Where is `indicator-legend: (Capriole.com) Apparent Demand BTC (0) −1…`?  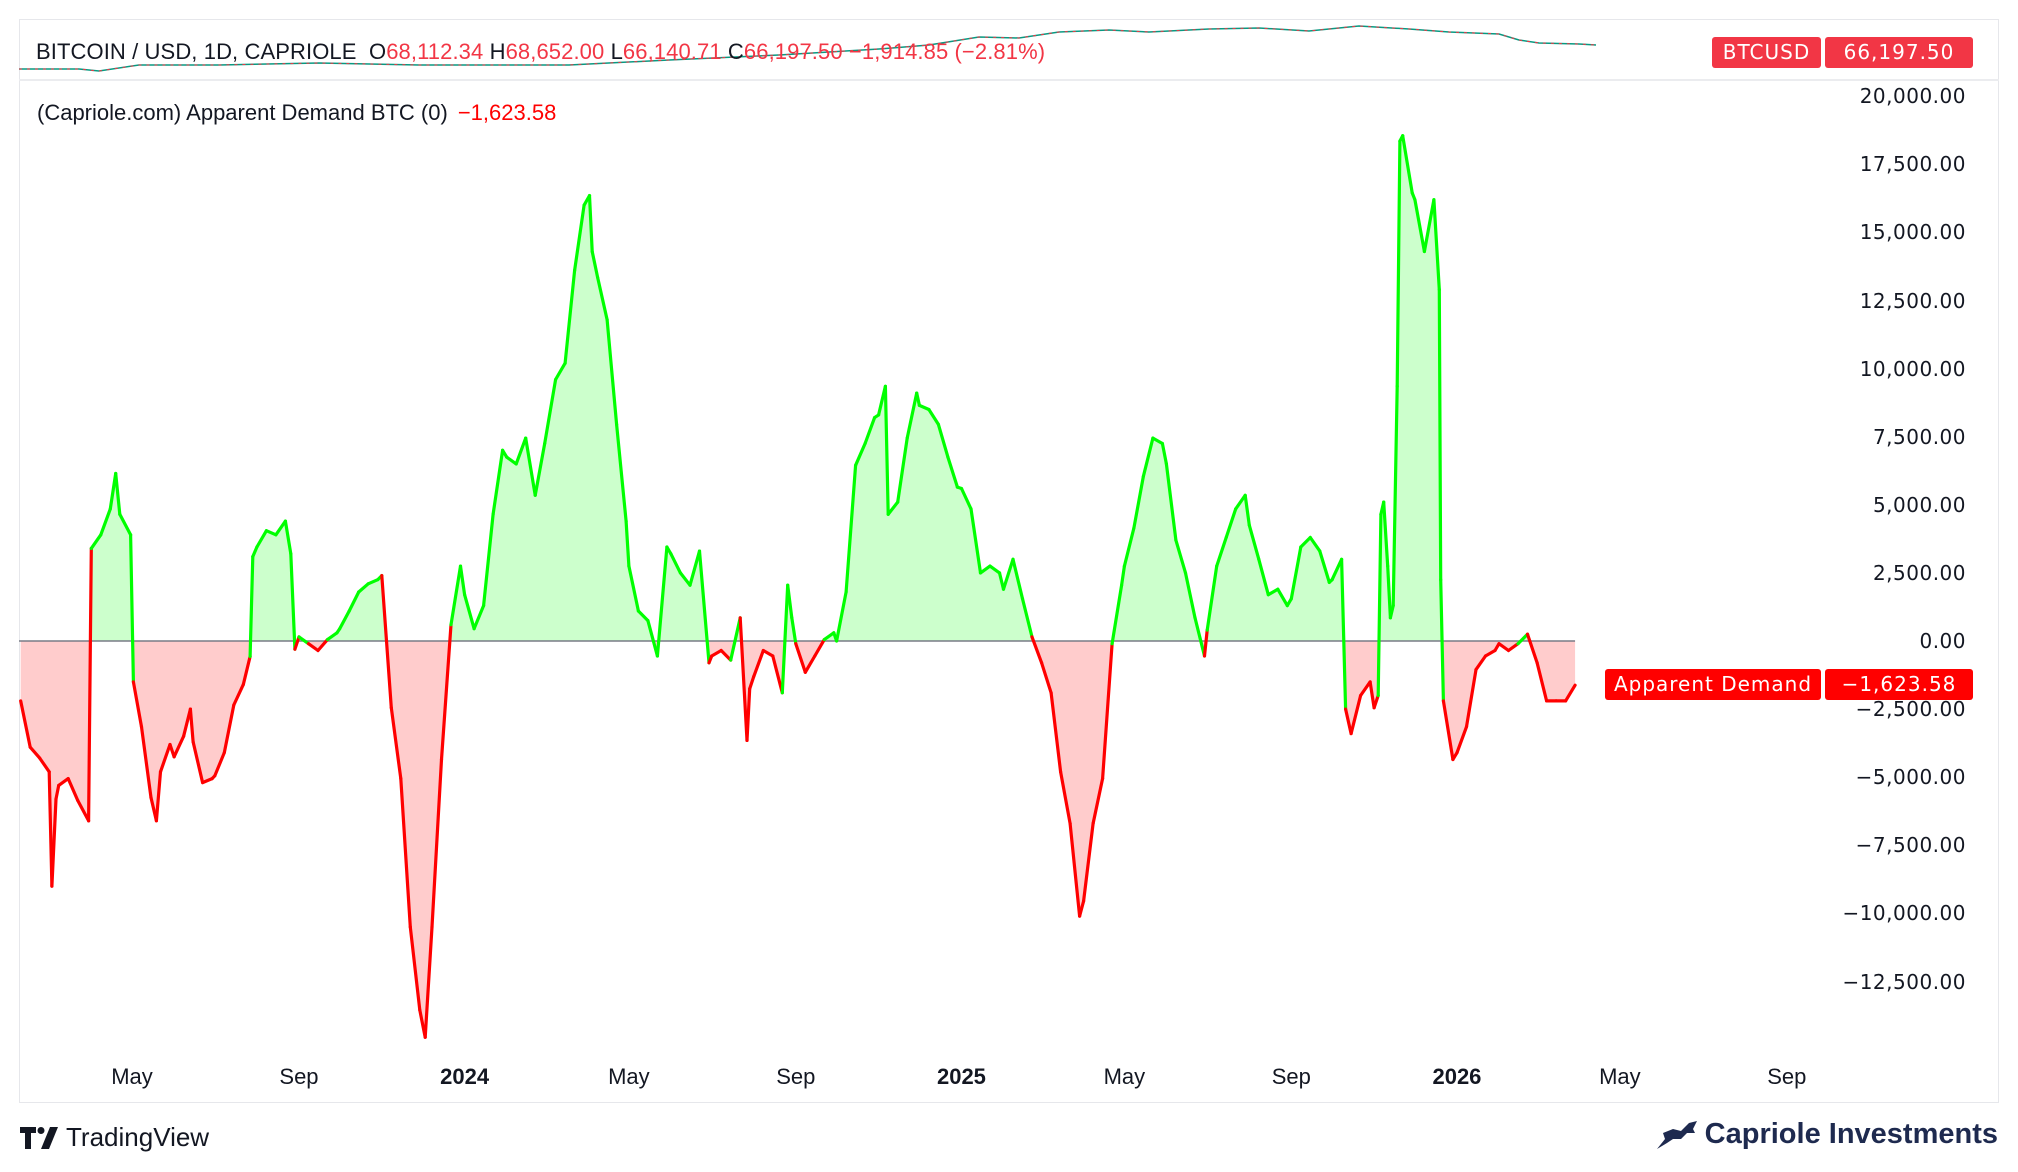 indicator-legend: (Capriole.com) Apparent Demand BTC (0) −1… is located at coordinates (296, 113).